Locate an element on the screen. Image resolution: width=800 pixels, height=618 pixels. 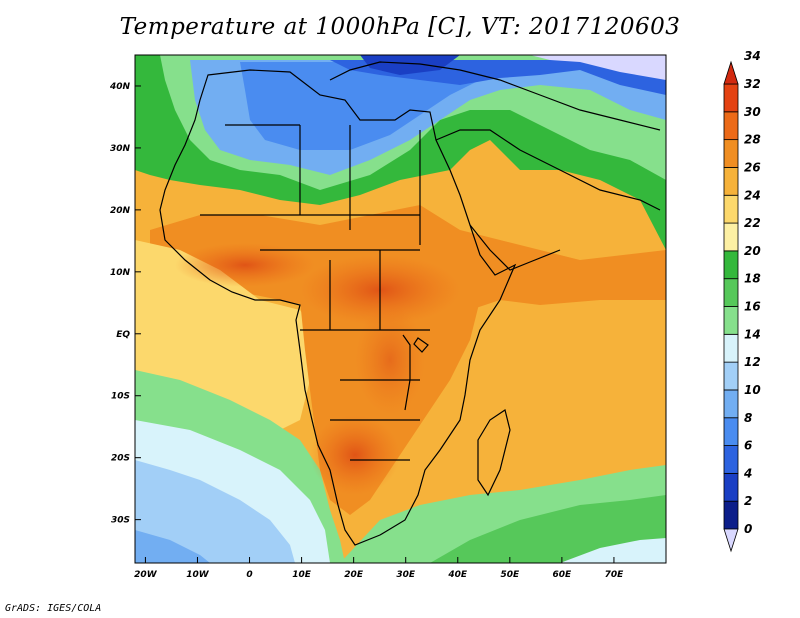
colorbar-label: 10 is located at coordinates (752, 390).